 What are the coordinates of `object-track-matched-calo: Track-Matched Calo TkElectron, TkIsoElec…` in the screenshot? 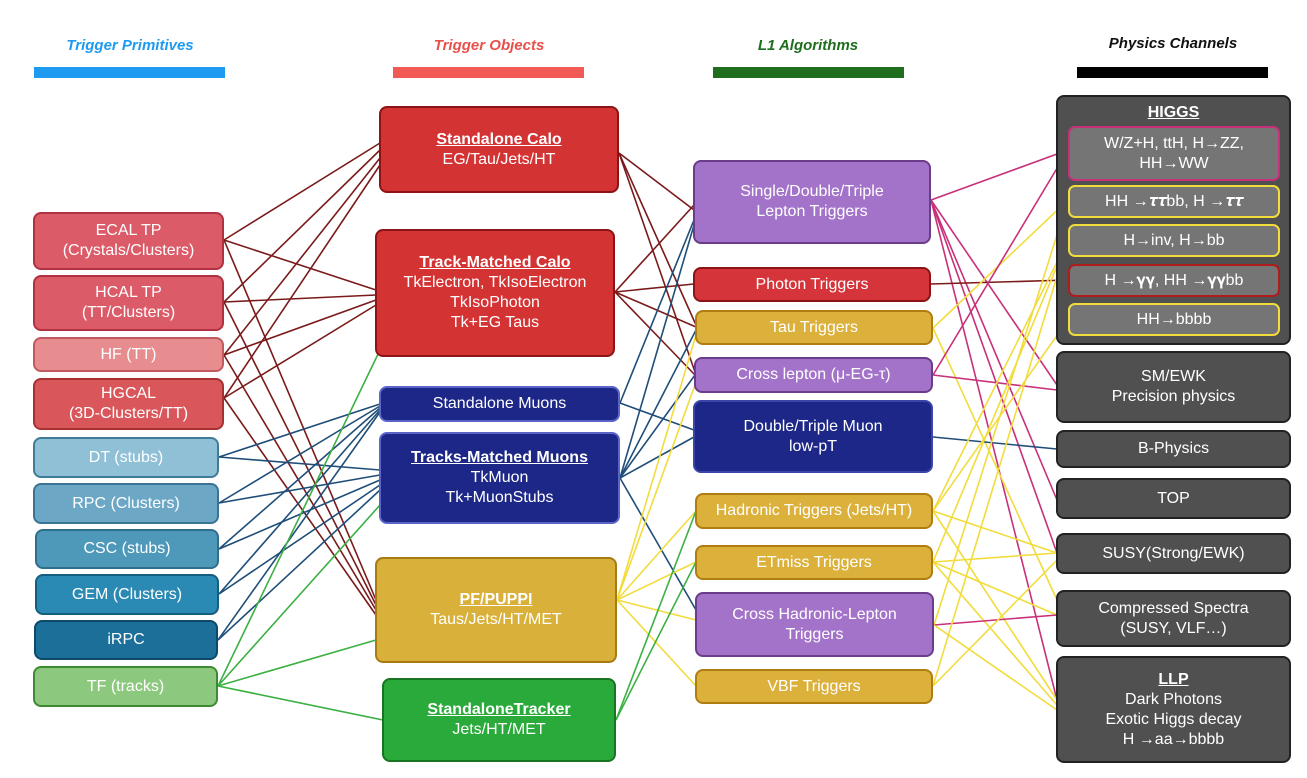 It's located at (495, 293).